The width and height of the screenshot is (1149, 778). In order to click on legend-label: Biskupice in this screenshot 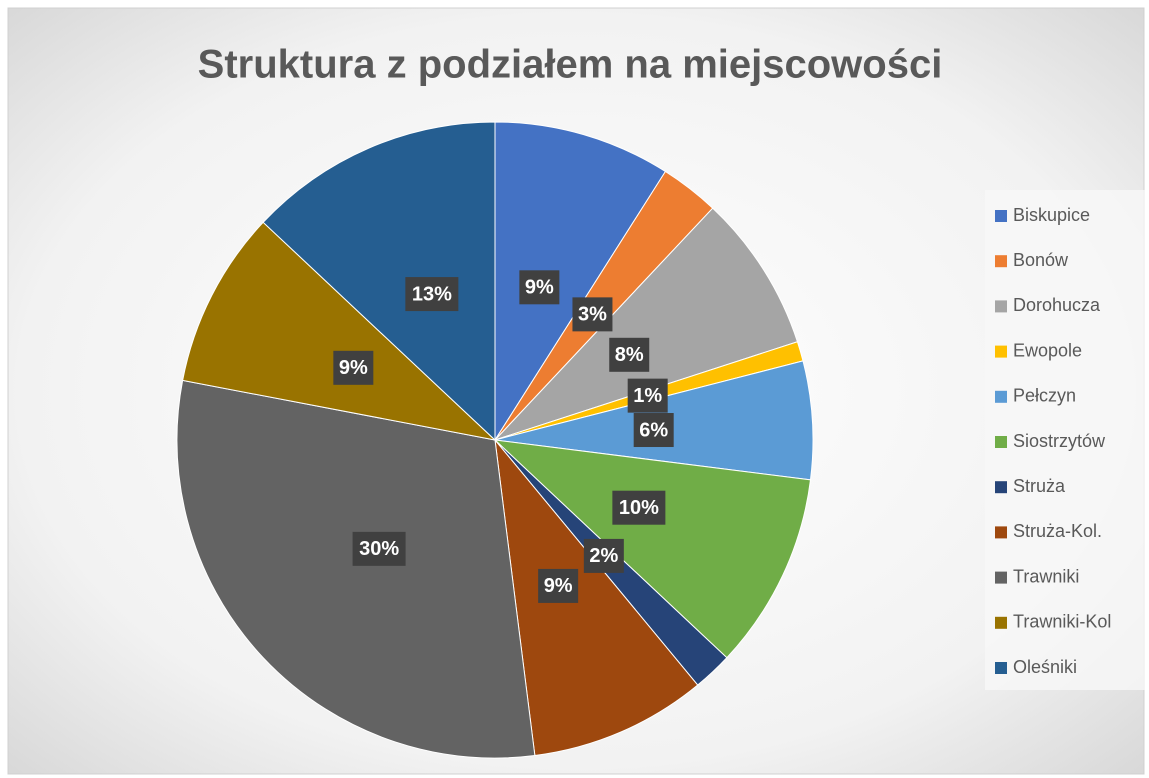, I will do `click(1051, 215)`.